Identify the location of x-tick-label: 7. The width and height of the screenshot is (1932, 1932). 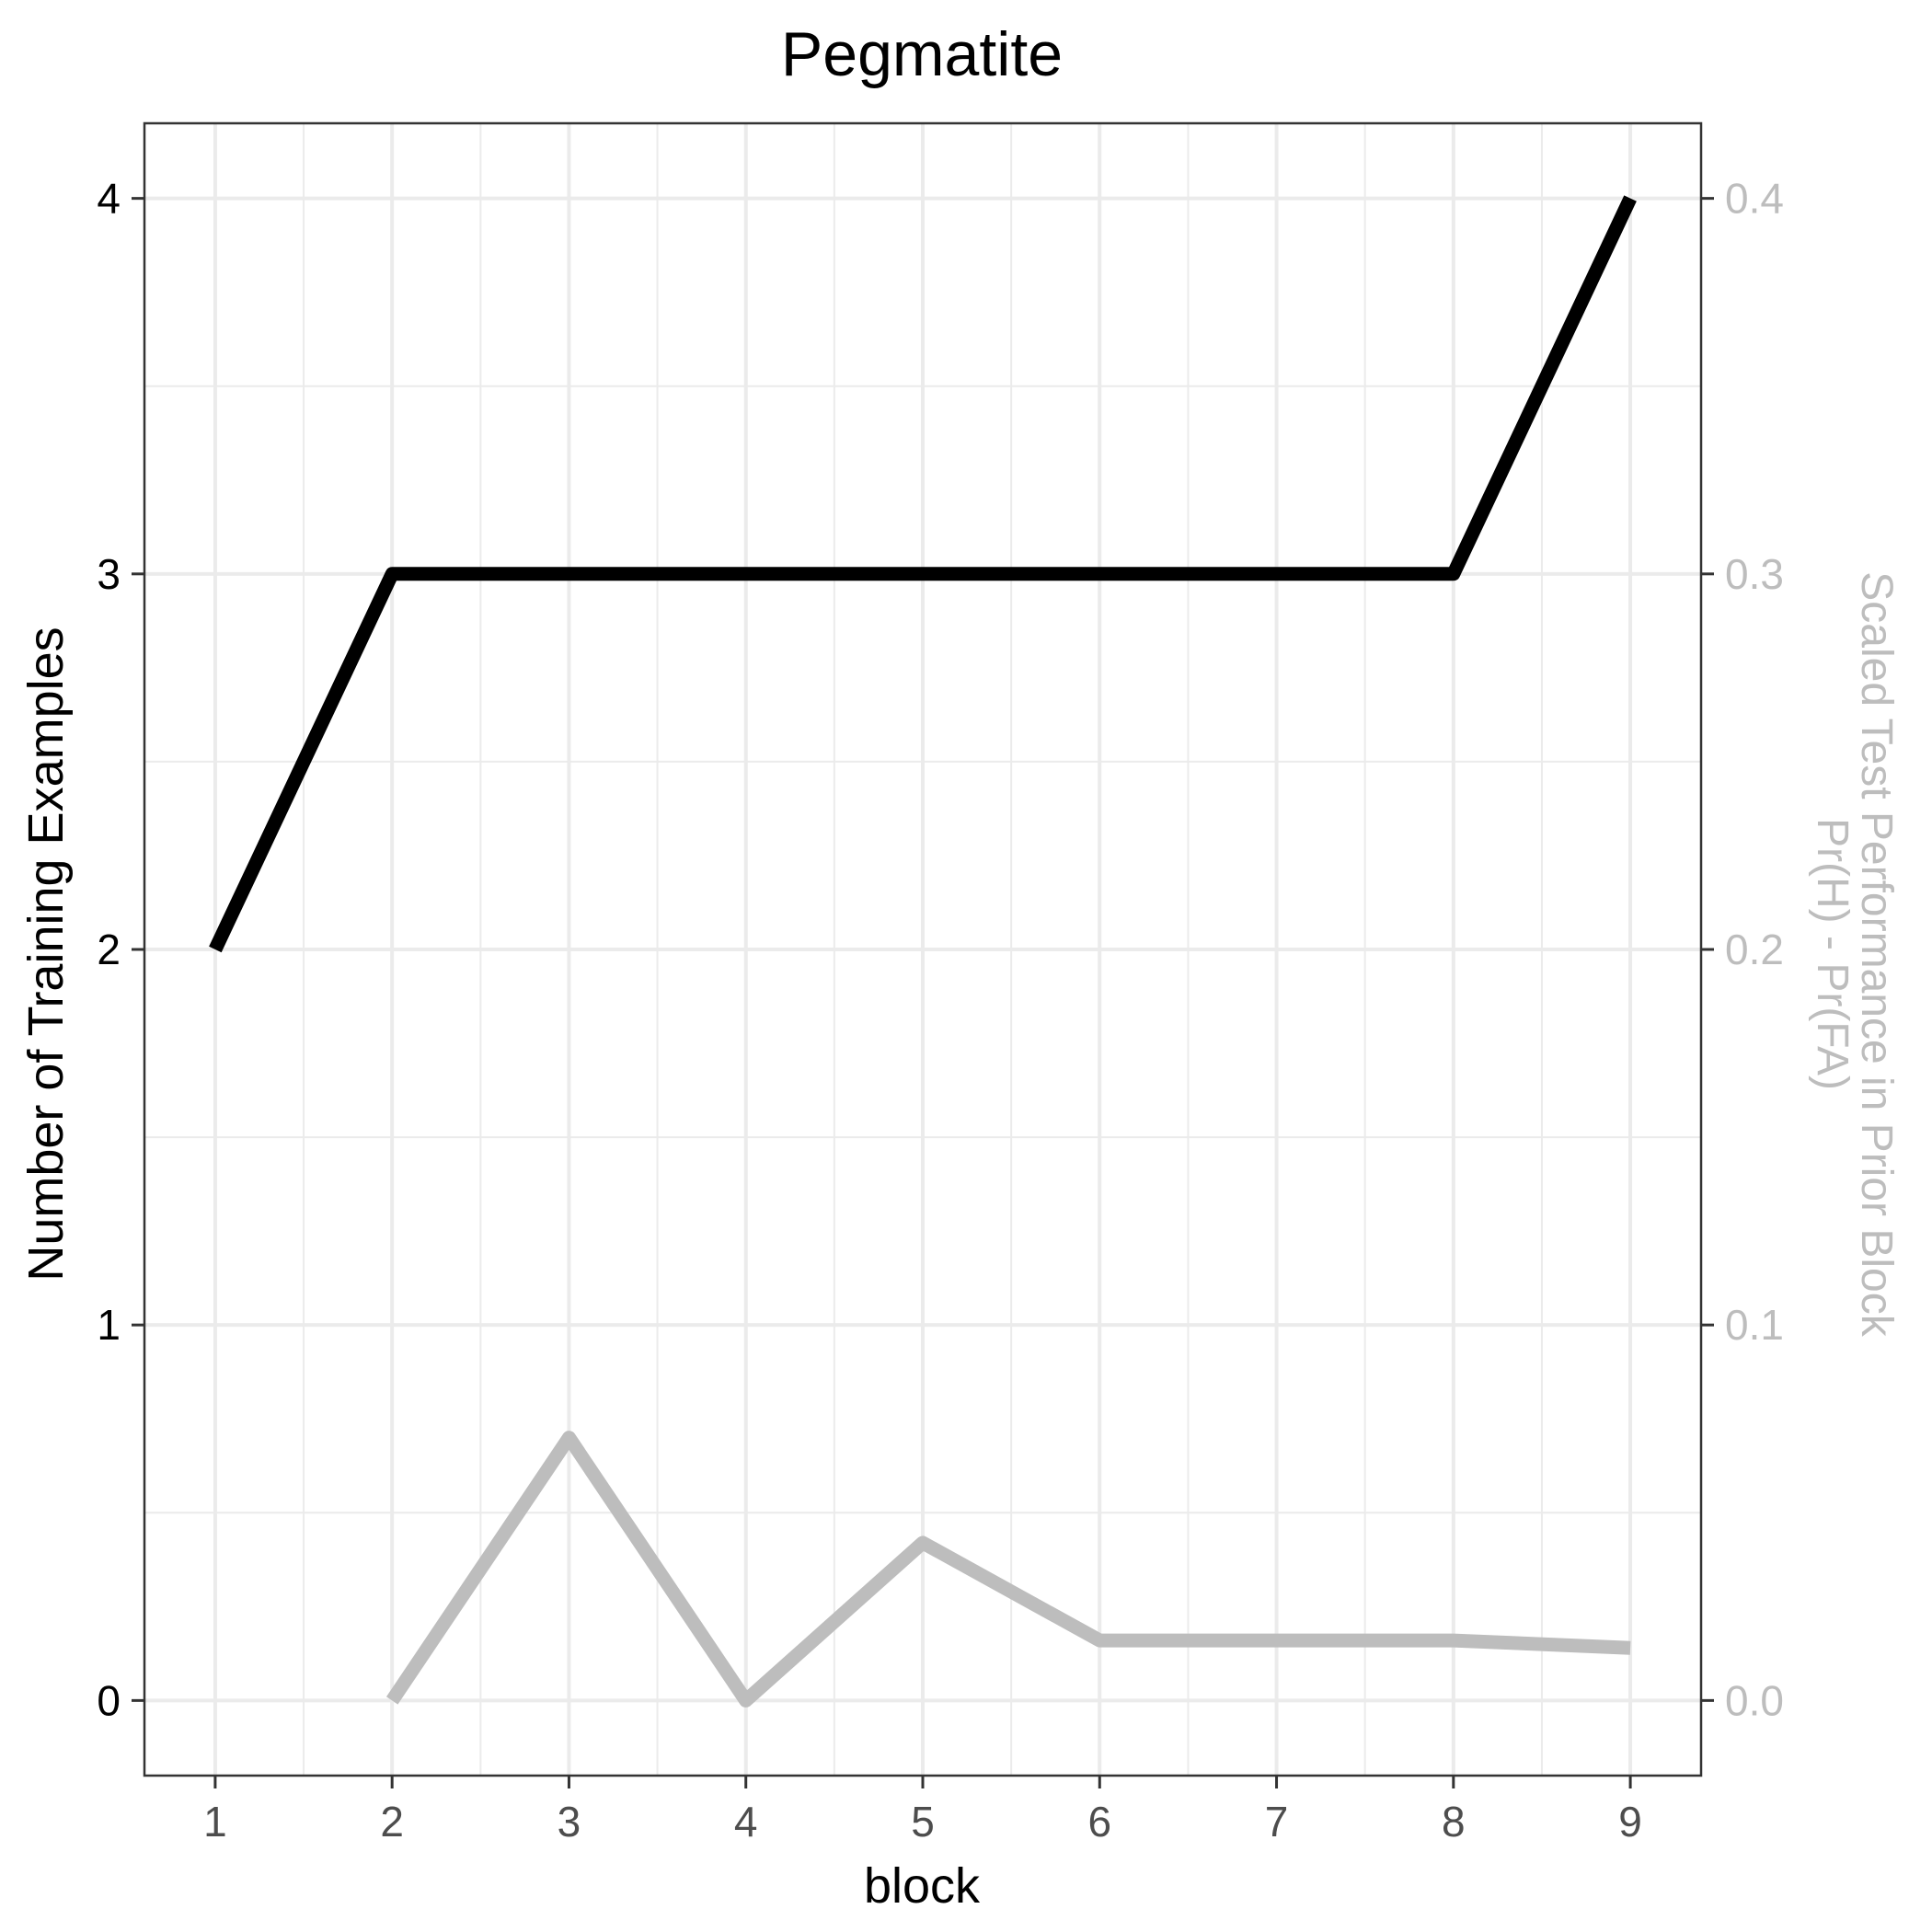
(1277, 1822).